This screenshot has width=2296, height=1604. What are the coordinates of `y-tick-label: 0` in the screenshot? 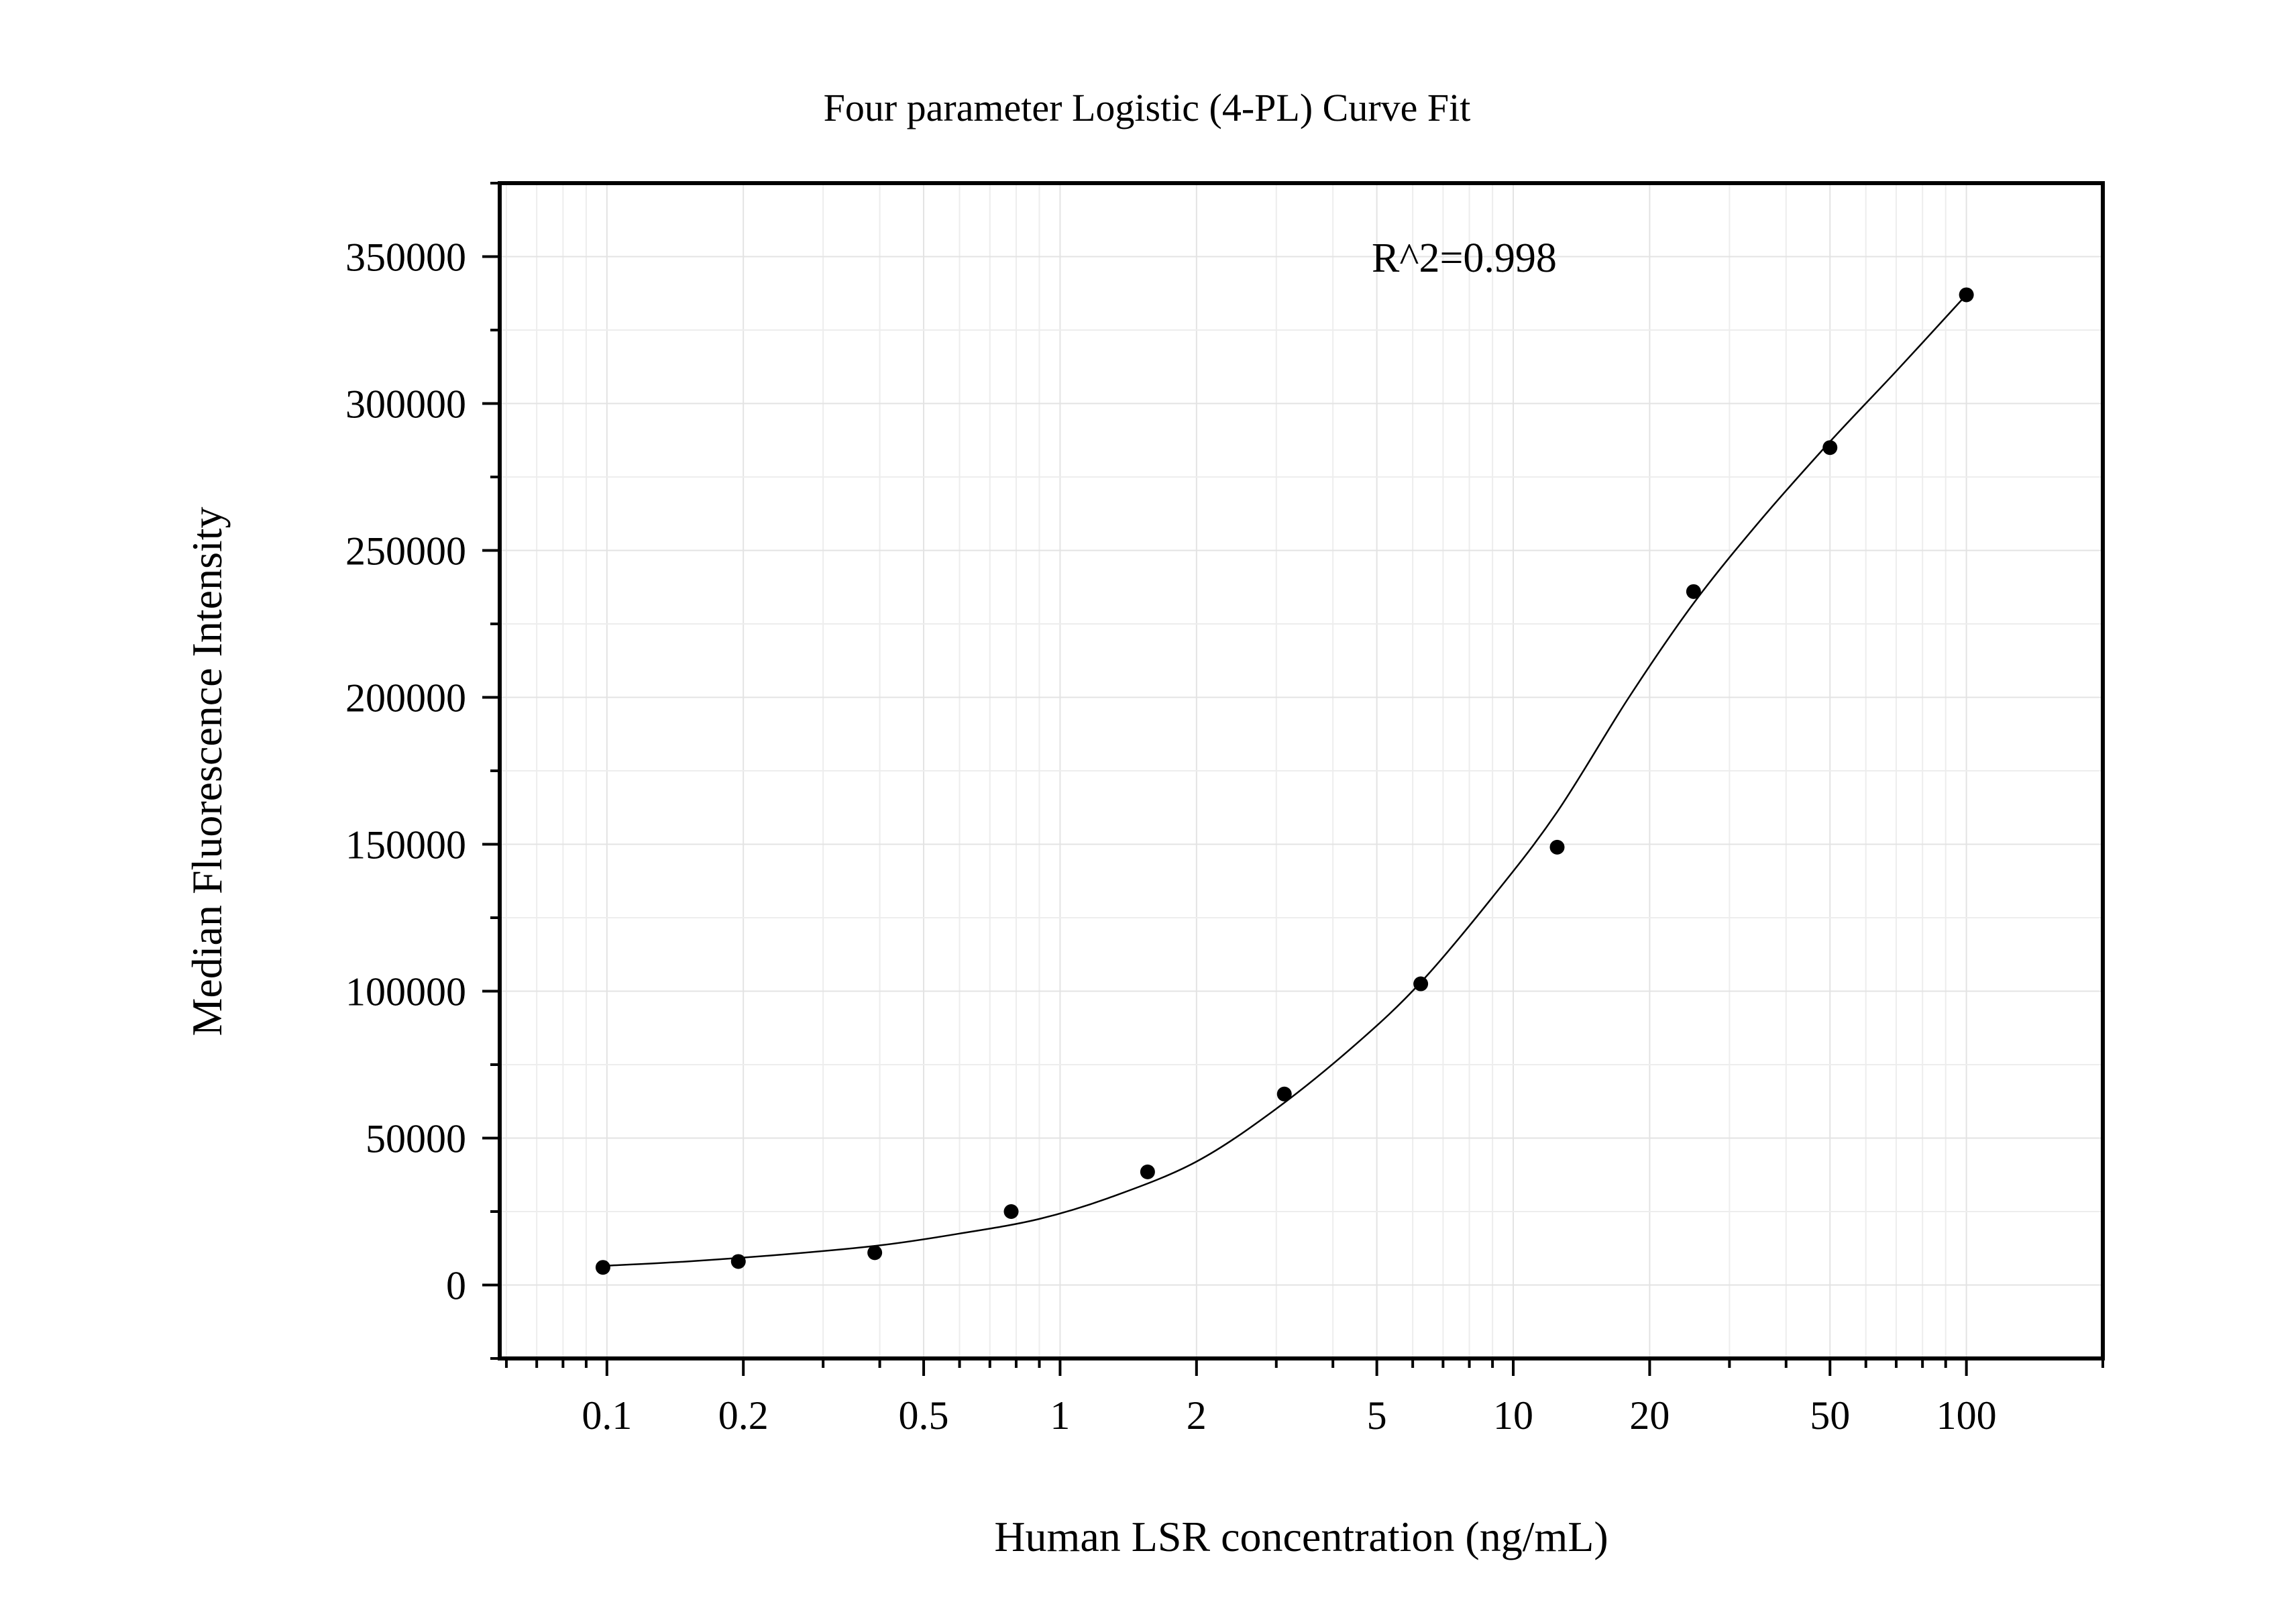 It's located at (456, 1286).